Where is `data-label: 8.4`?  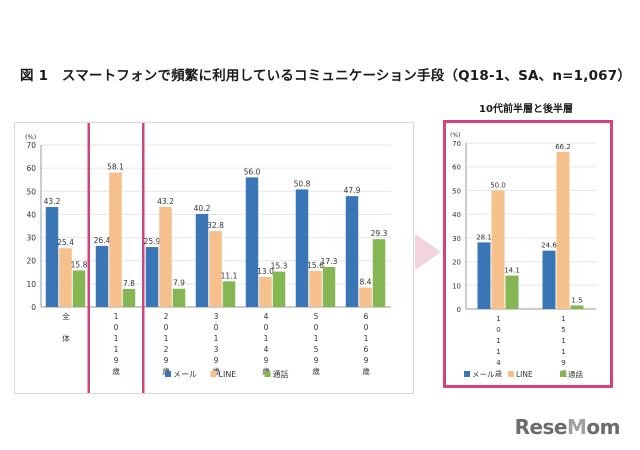
data-label: 8.4 is located at coordinates (366, 282).